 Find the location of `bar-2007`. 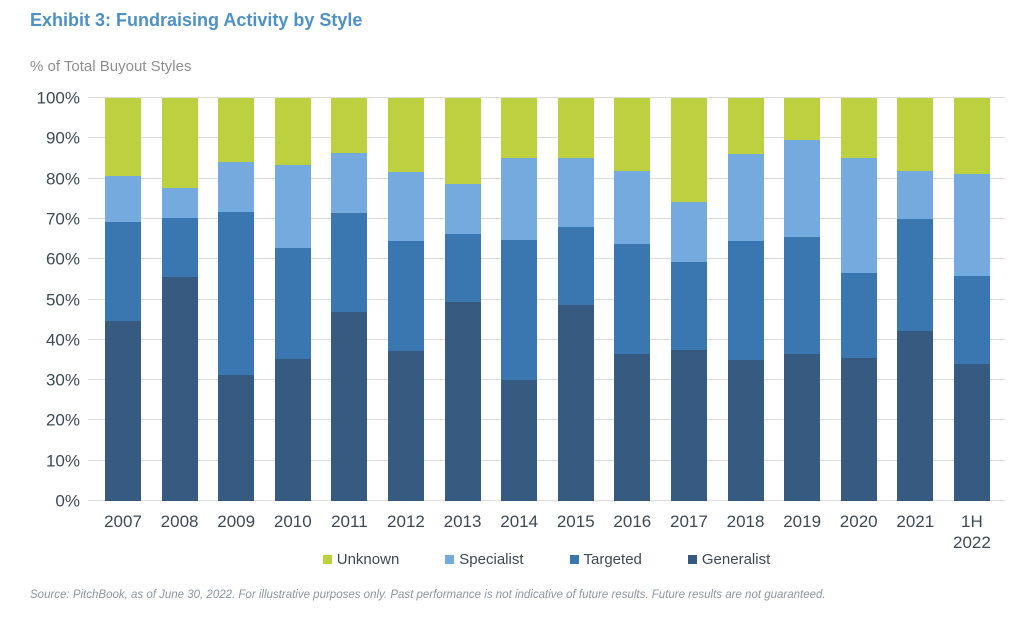

bar-2007 is located at coordinates (123, 299).